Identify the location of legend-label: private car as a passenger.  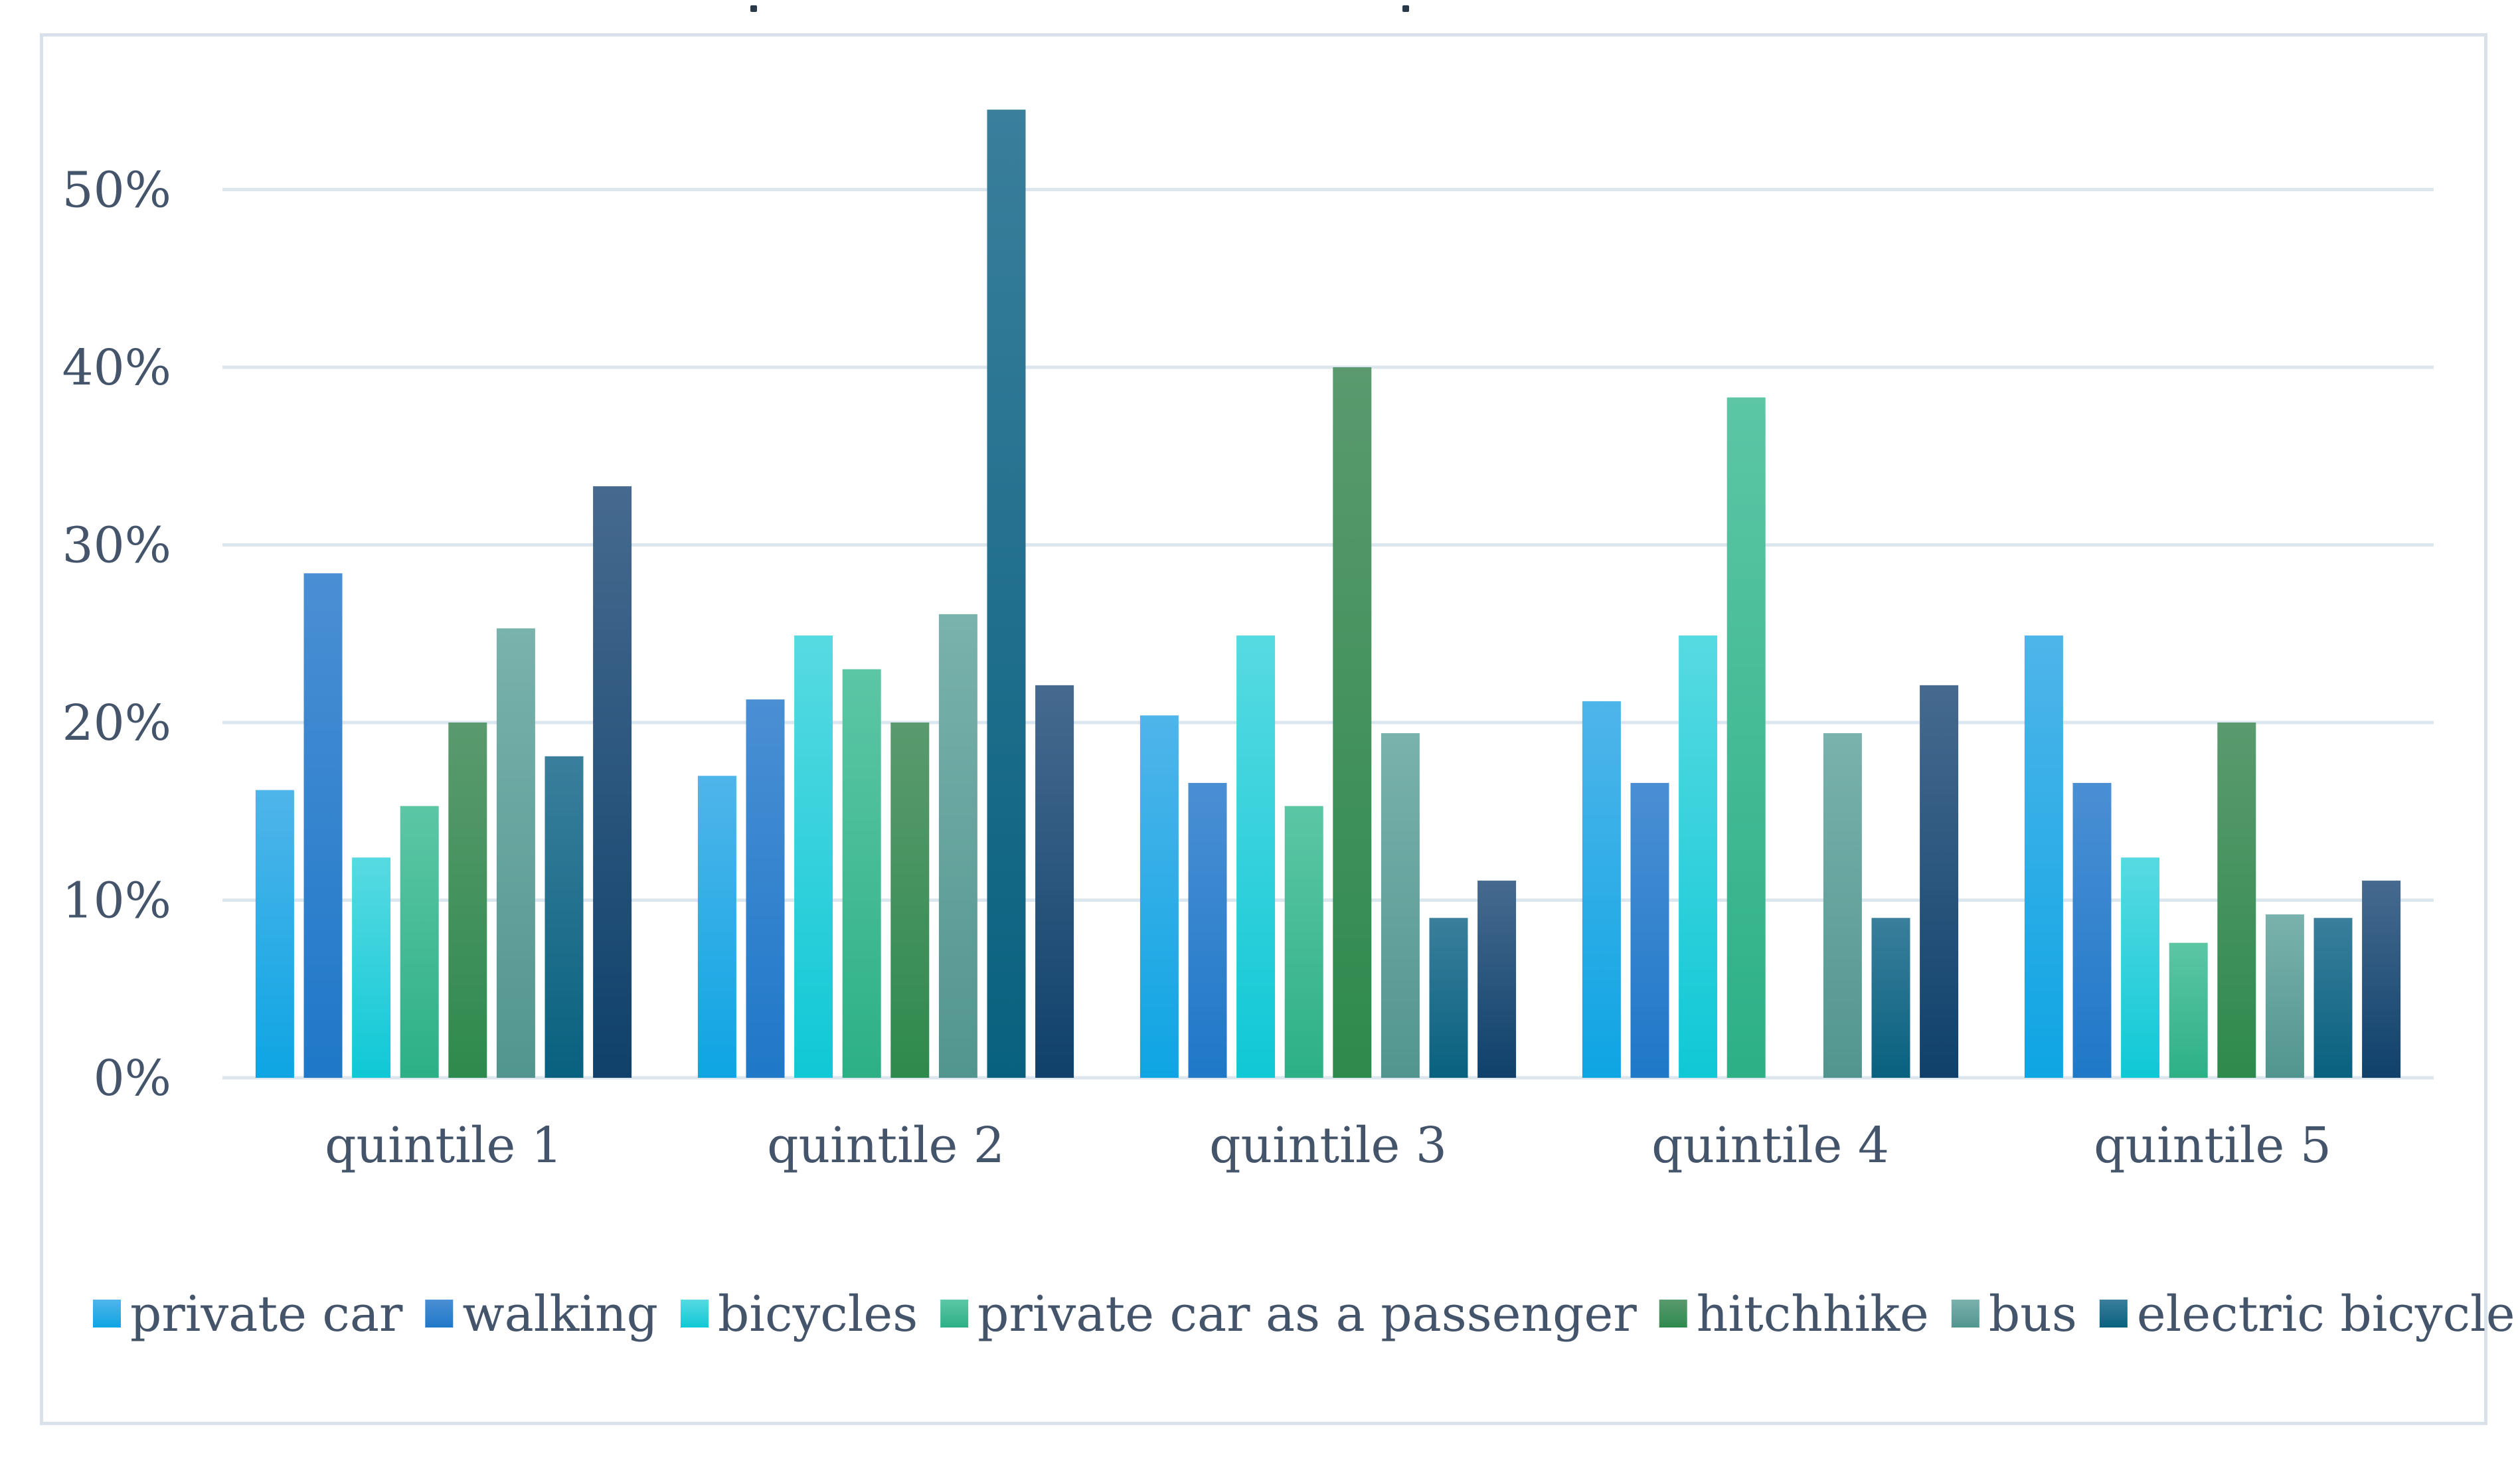
(1307, 1314).